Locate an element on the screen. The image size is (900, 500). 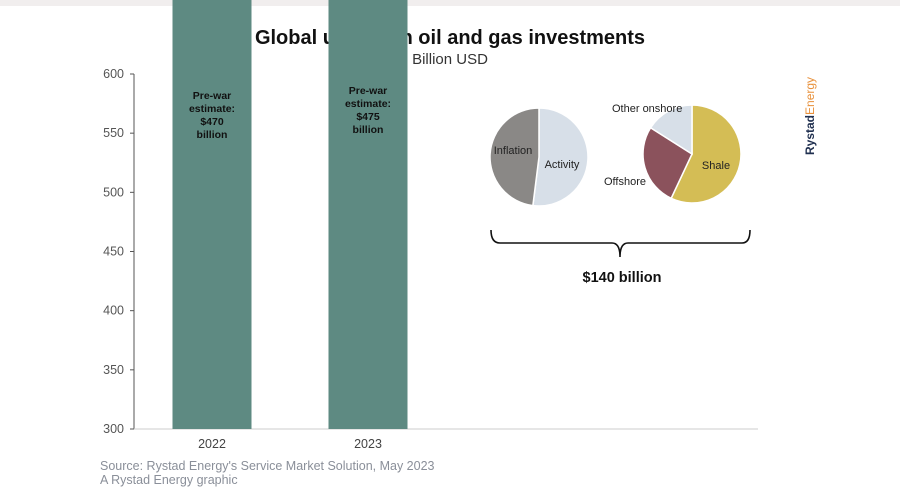
y-tick-label: 500 is located at coordinates (113, 192).